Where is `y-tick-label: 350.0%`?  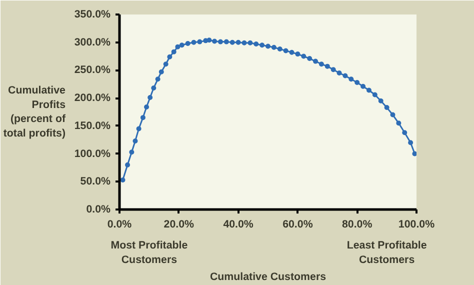
y-tick-label: 350.0% is located at coordinates (93, 14).